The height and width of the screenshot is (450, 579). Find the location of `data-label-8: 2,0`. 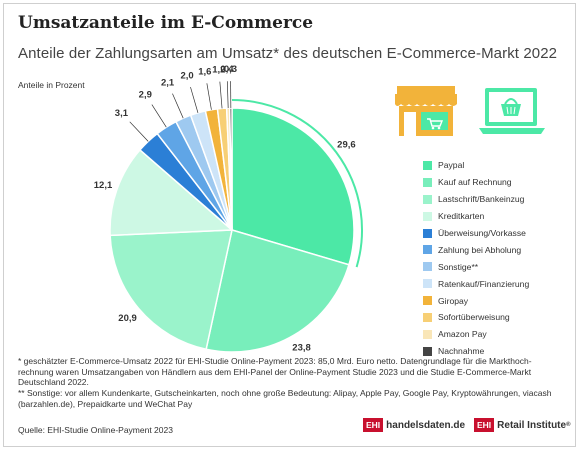

data-label-8: 2,0 is located at coordinates (186, 75).